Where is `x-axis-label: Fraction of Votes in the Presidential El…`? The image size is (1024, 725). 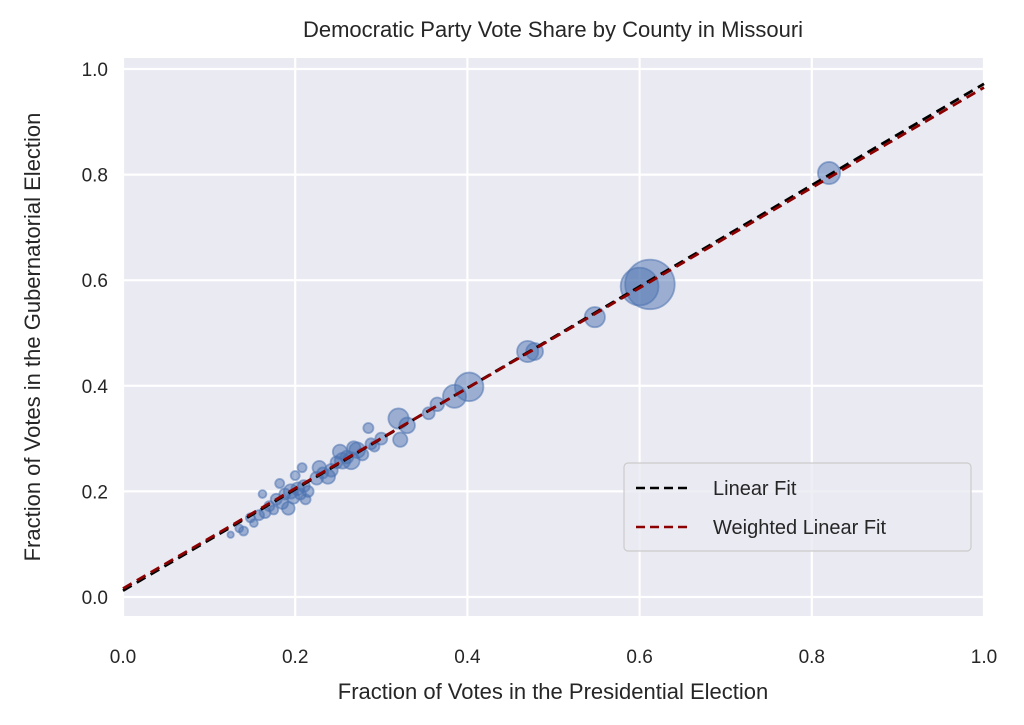 x-axis-label: Fraction of Votes in the Presidential El… is located at coordinates (553, 691).